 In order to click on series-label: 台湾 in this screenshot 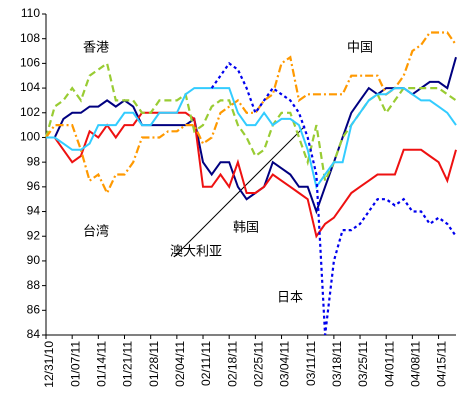, I will do `click(96, 230)`.